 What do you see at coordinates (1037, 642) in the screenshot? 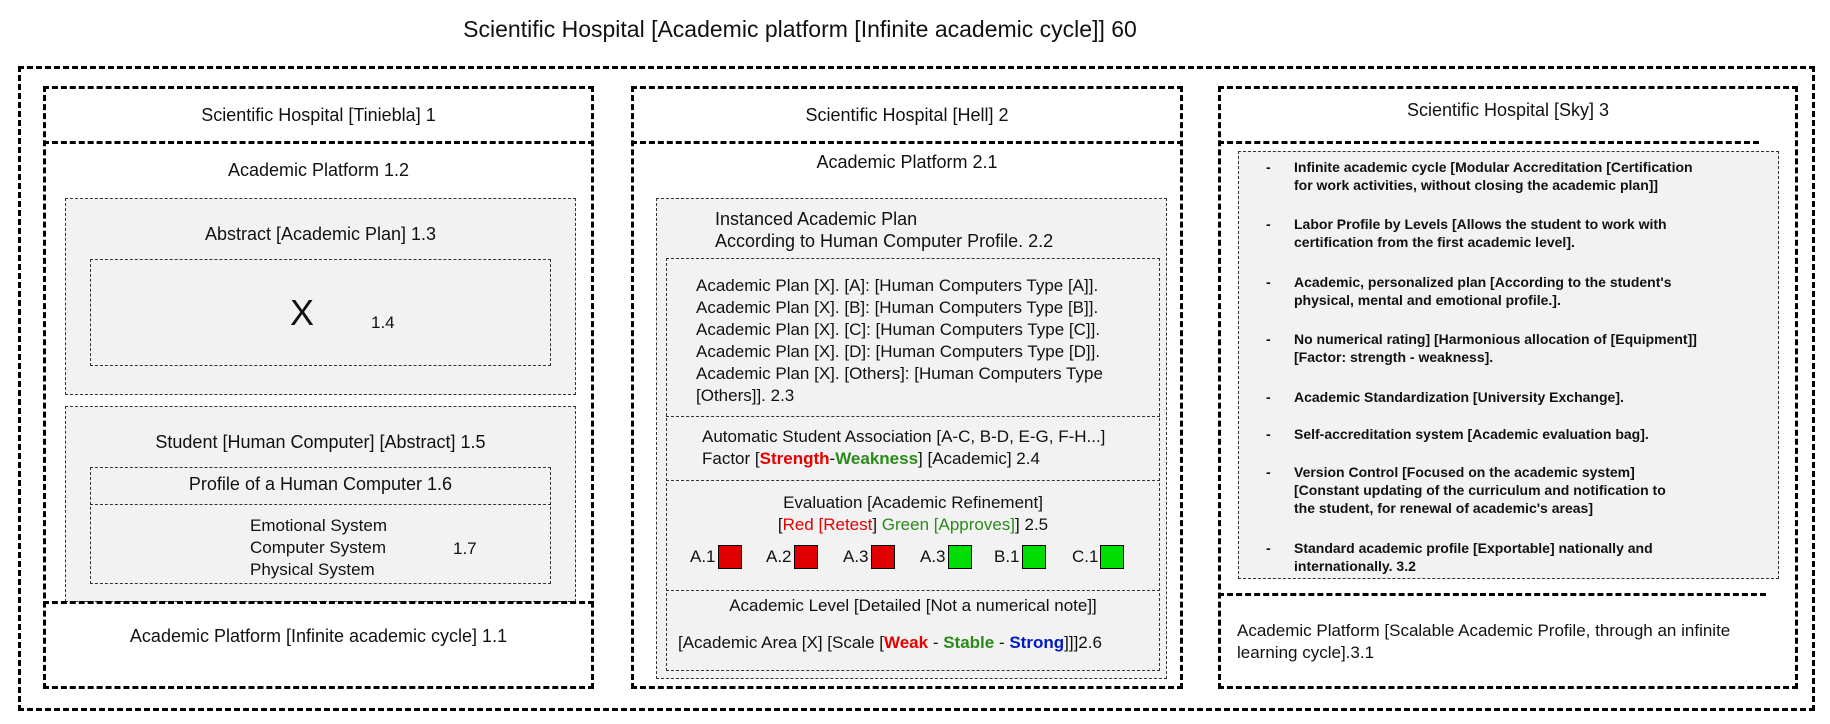
I see `strong-text: Strong` at bounding box center [1037, 642].